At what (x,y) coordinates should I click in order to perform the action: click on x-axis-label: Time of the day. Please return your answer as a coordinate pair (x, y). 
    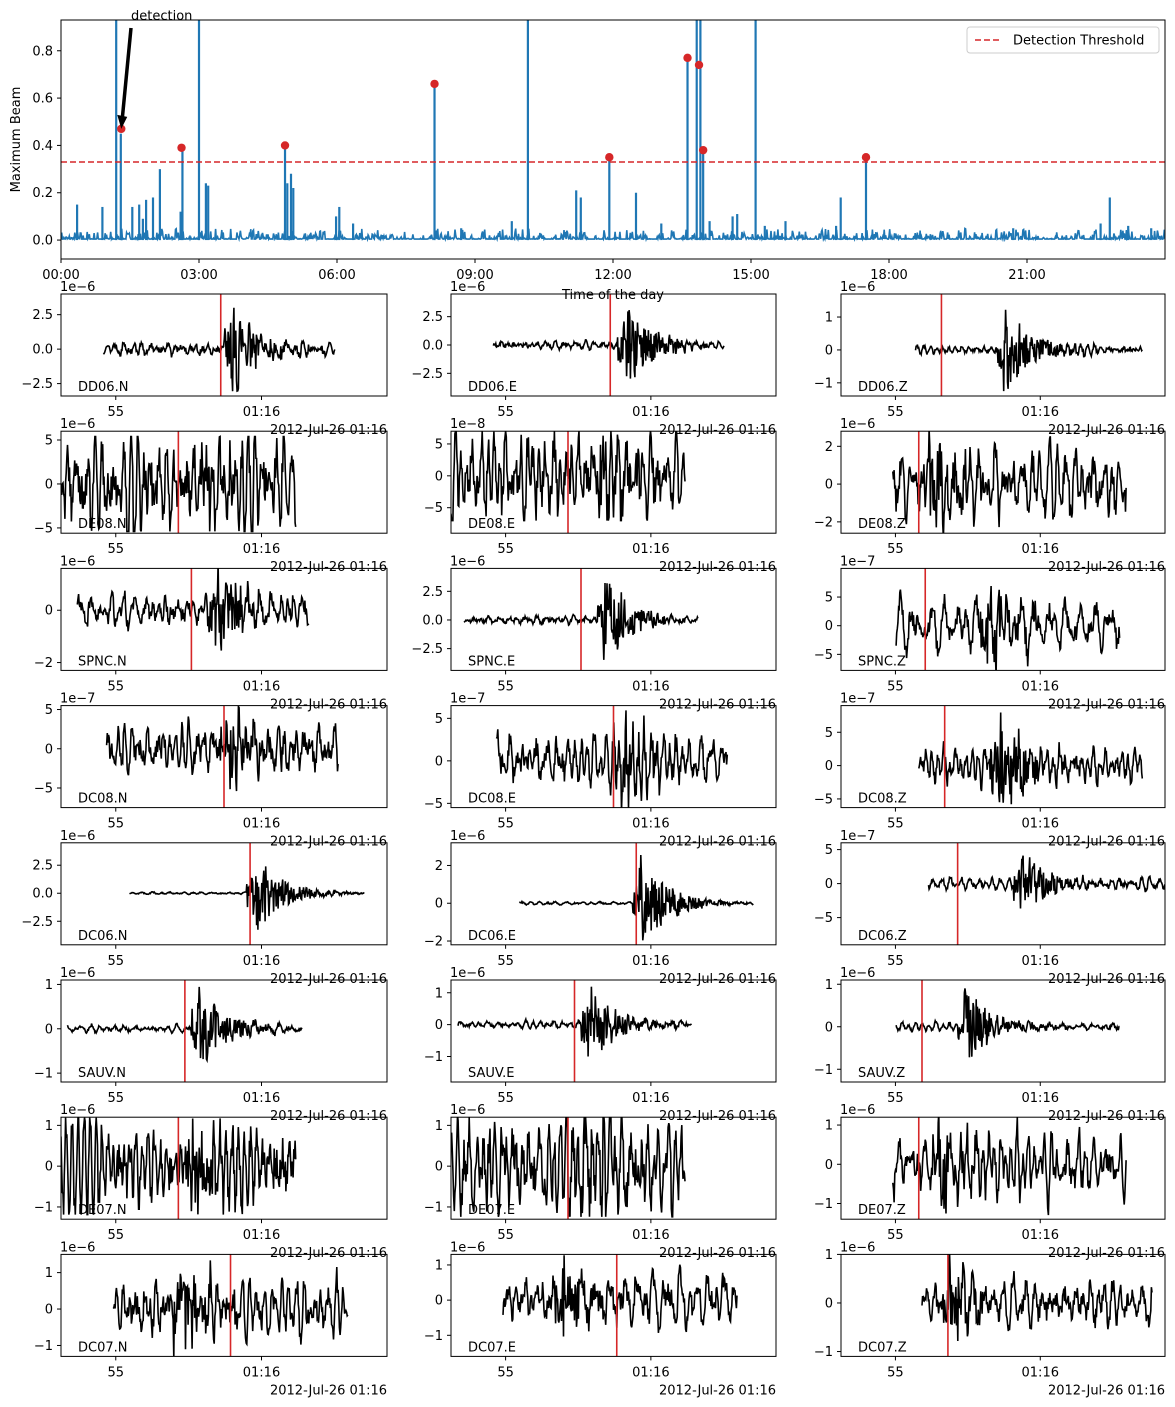
    Looking at the image, I should click on (612, 295).